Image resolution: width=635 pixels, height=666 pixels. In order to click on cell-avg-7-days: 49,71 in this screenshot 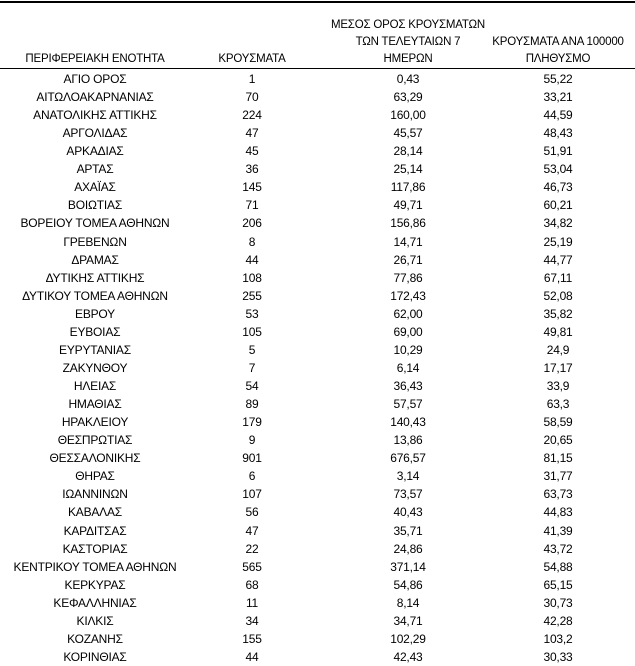, I will do `click(408, 205)`.